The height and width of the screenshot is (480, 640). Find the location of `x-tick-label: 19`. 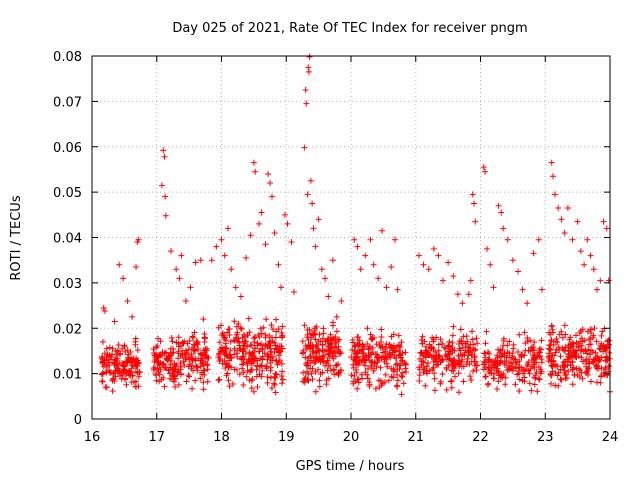

x-tick-label: 19 is located at coordinates (286, 437).